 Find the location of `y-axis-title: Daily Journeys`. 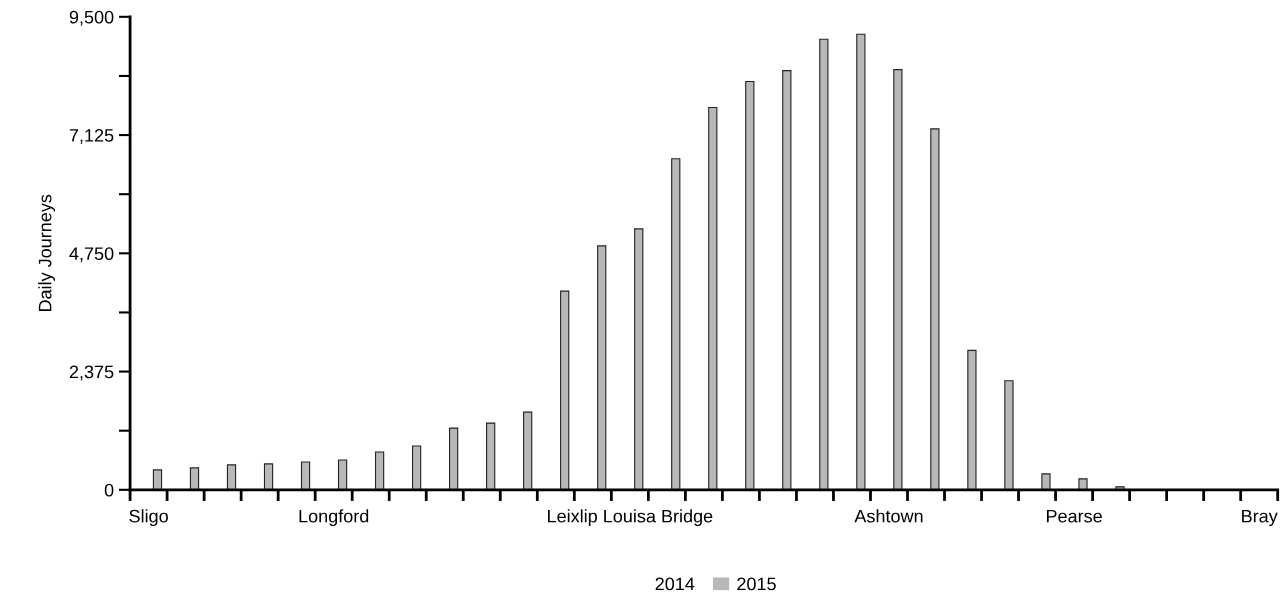

y-axis-title: Daily Journeys is located at coordinates (47, 253).